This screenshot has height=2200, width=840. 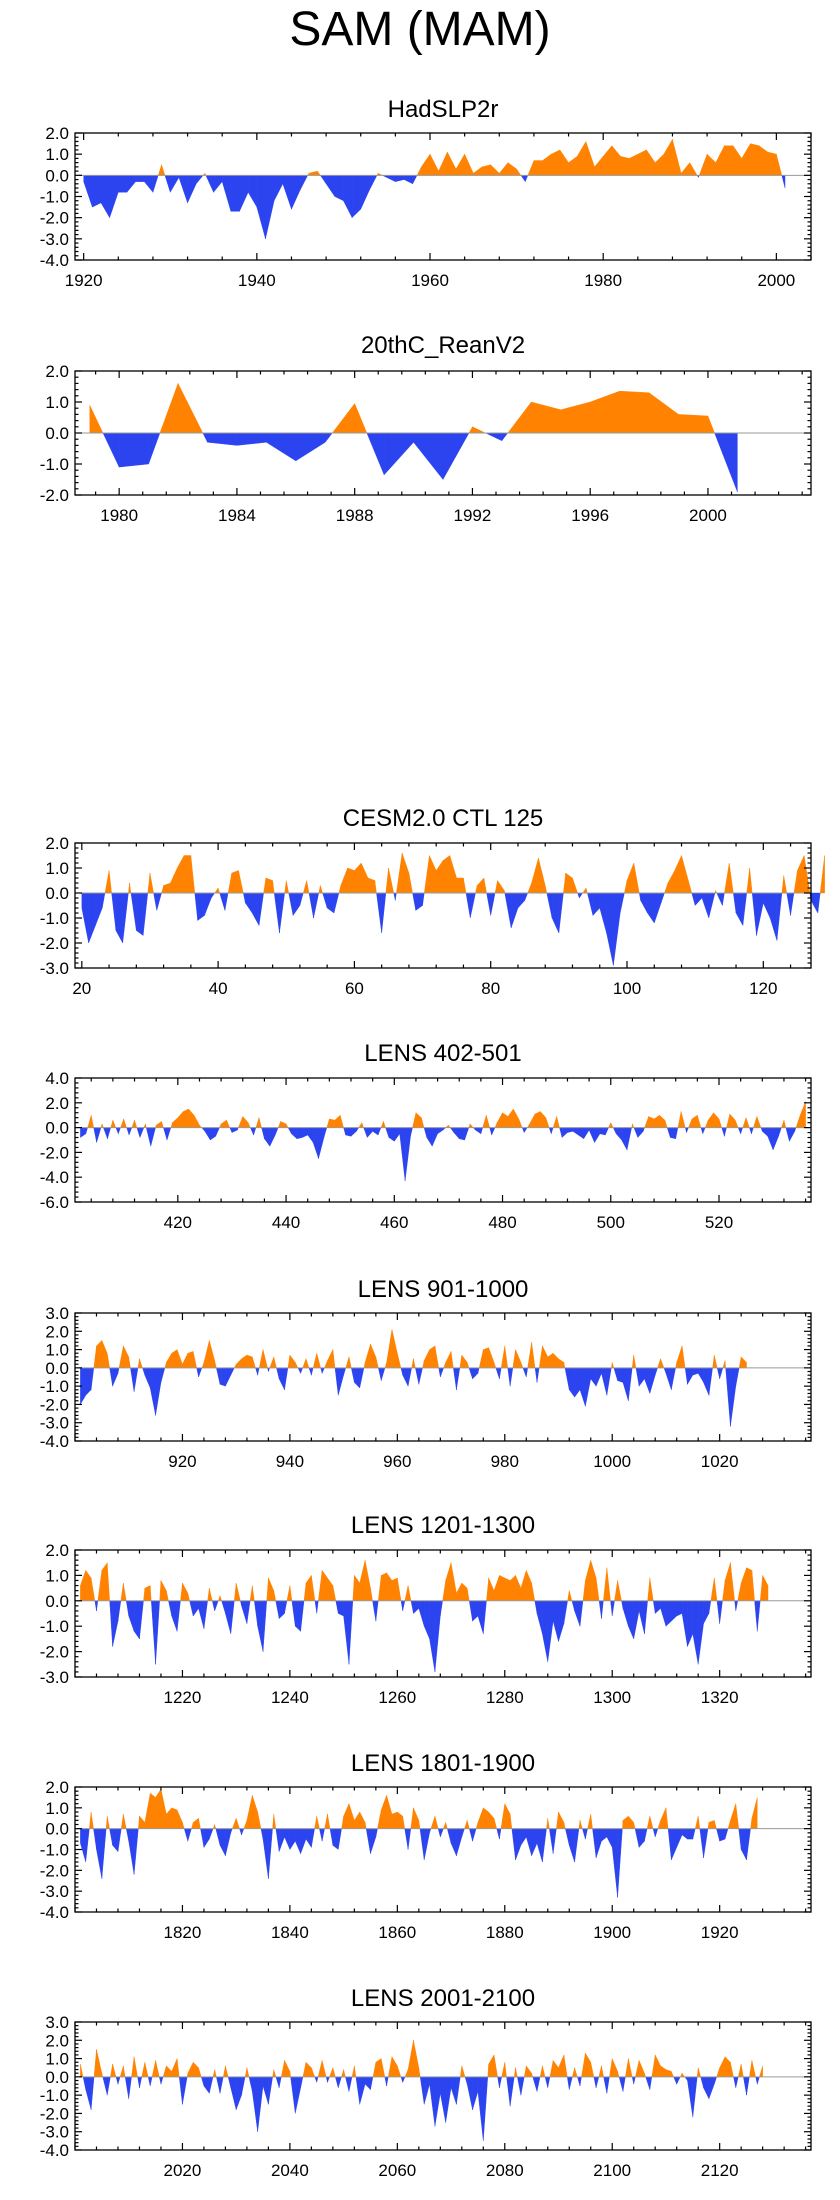 What do you see at coordinates (290, 1932) in the screenshot?
I see `x-tick-label: 1840` at bounding box center [290, 1932].